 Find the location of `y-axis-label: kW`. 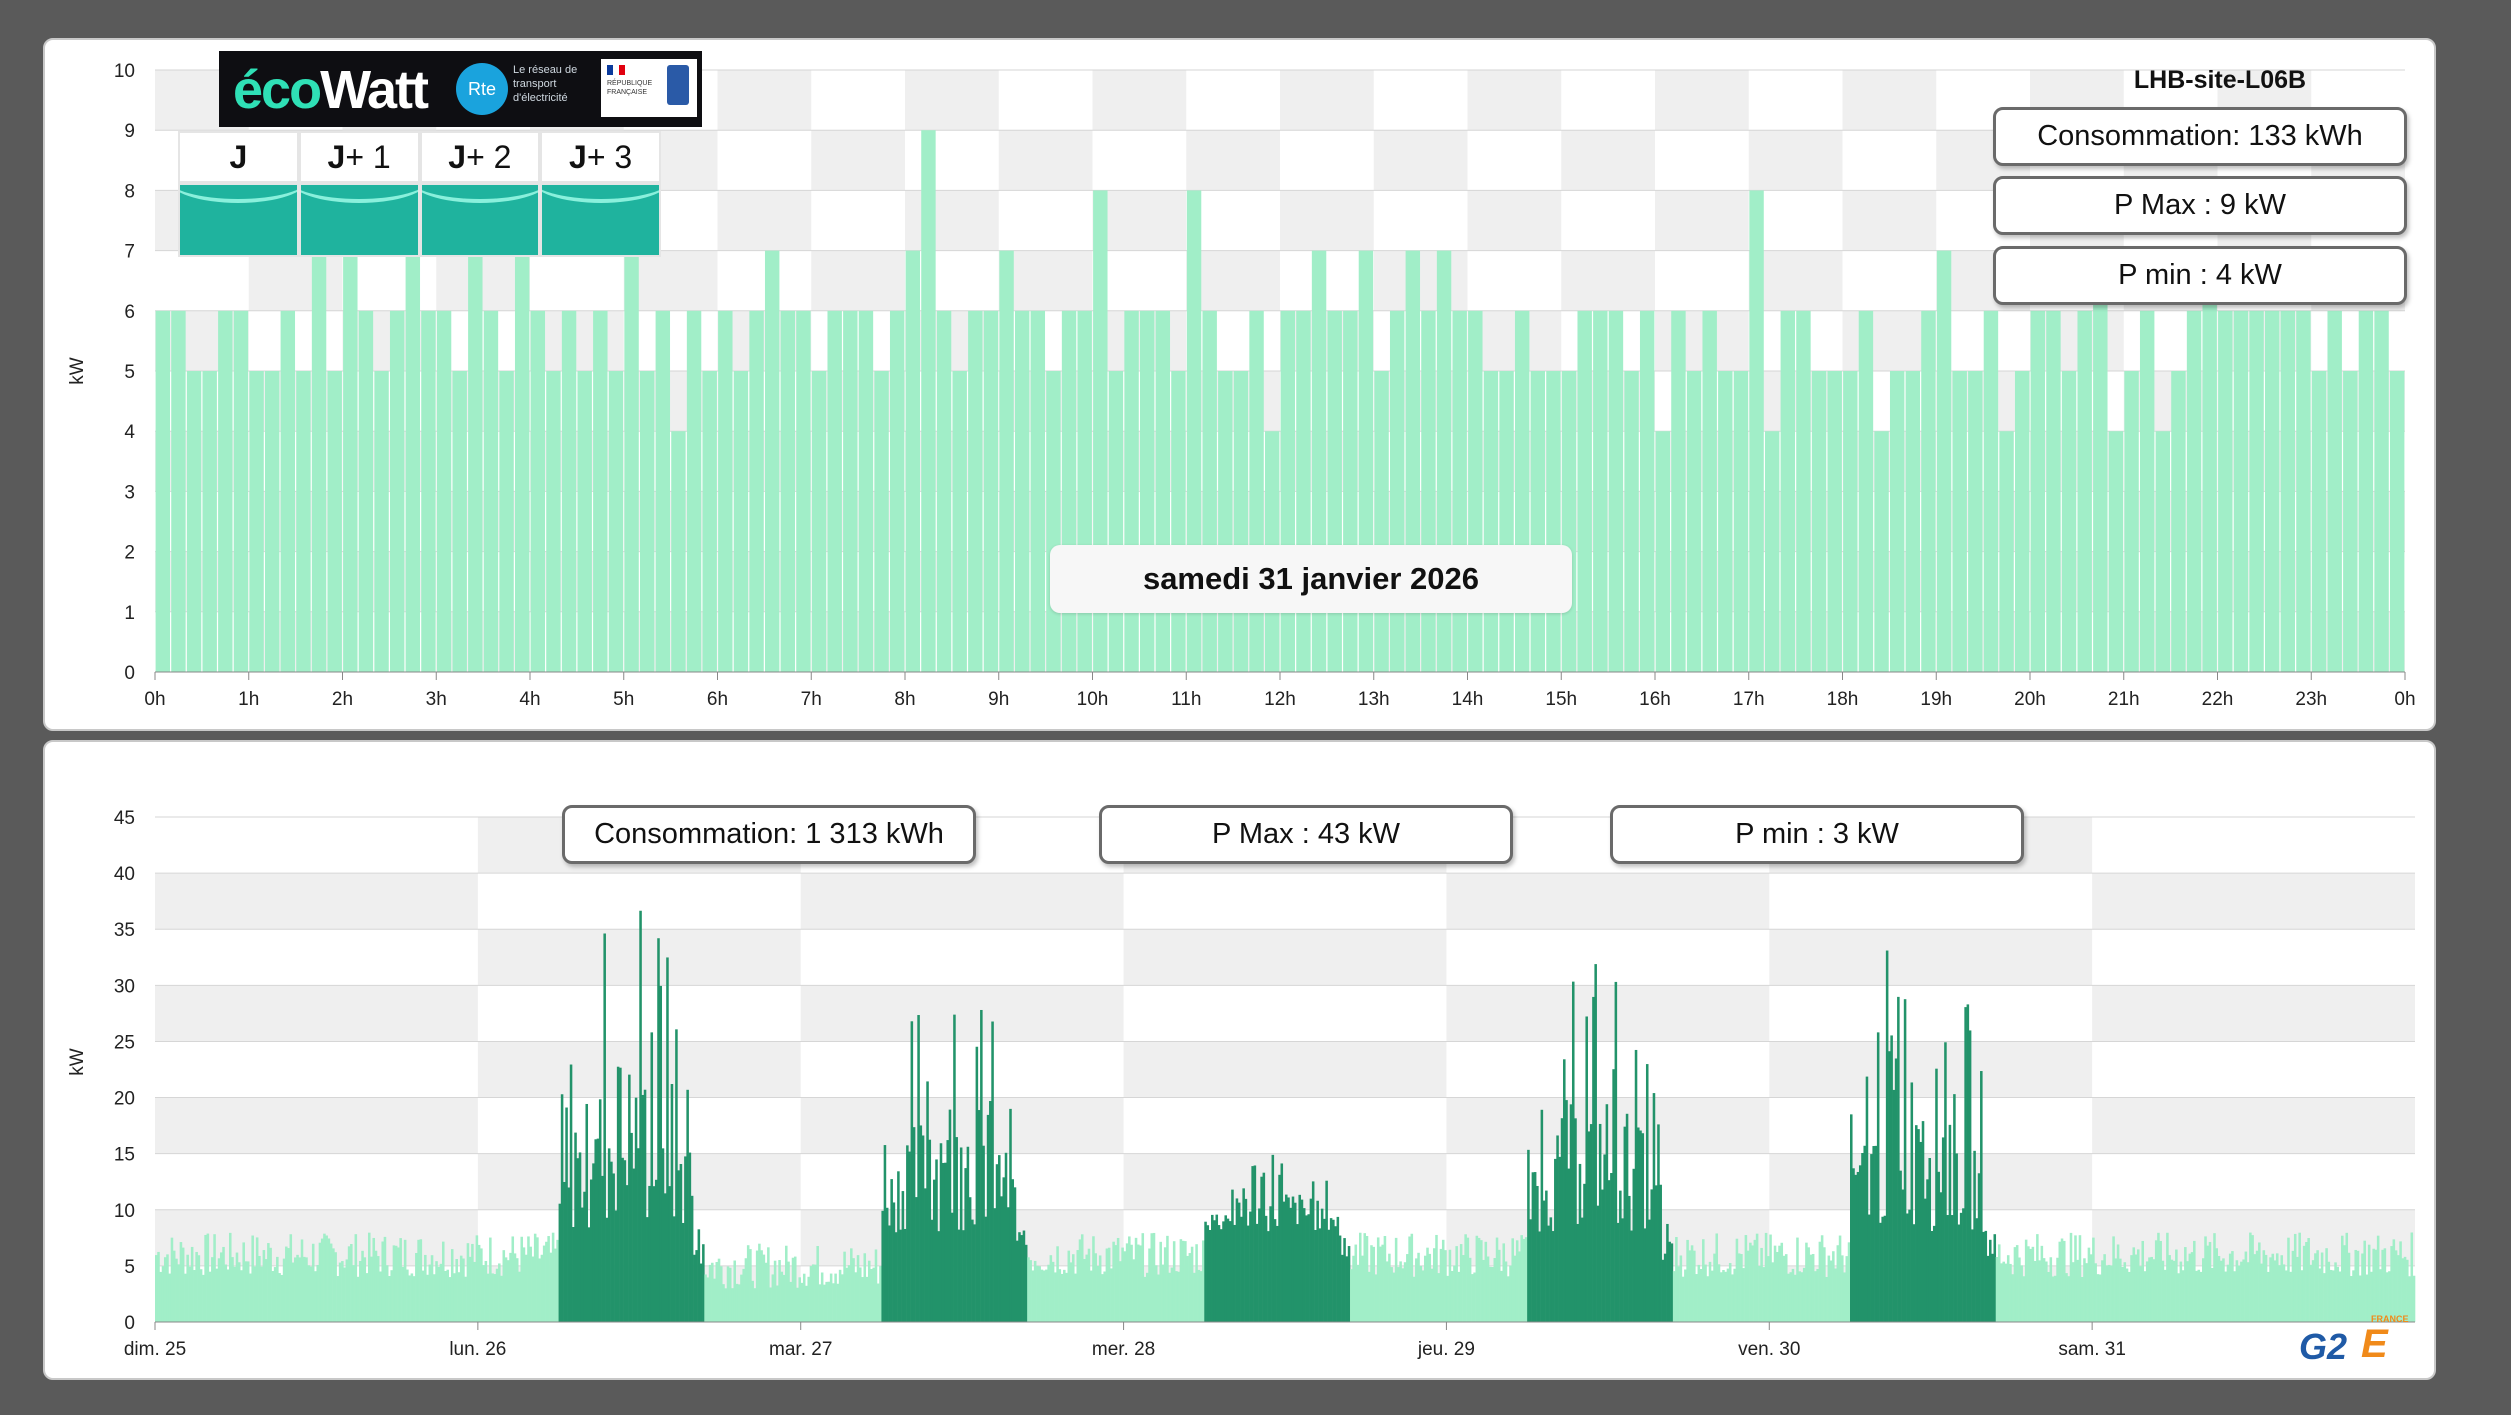

y-axis-label: kW is located at coordinates (77, 1062).